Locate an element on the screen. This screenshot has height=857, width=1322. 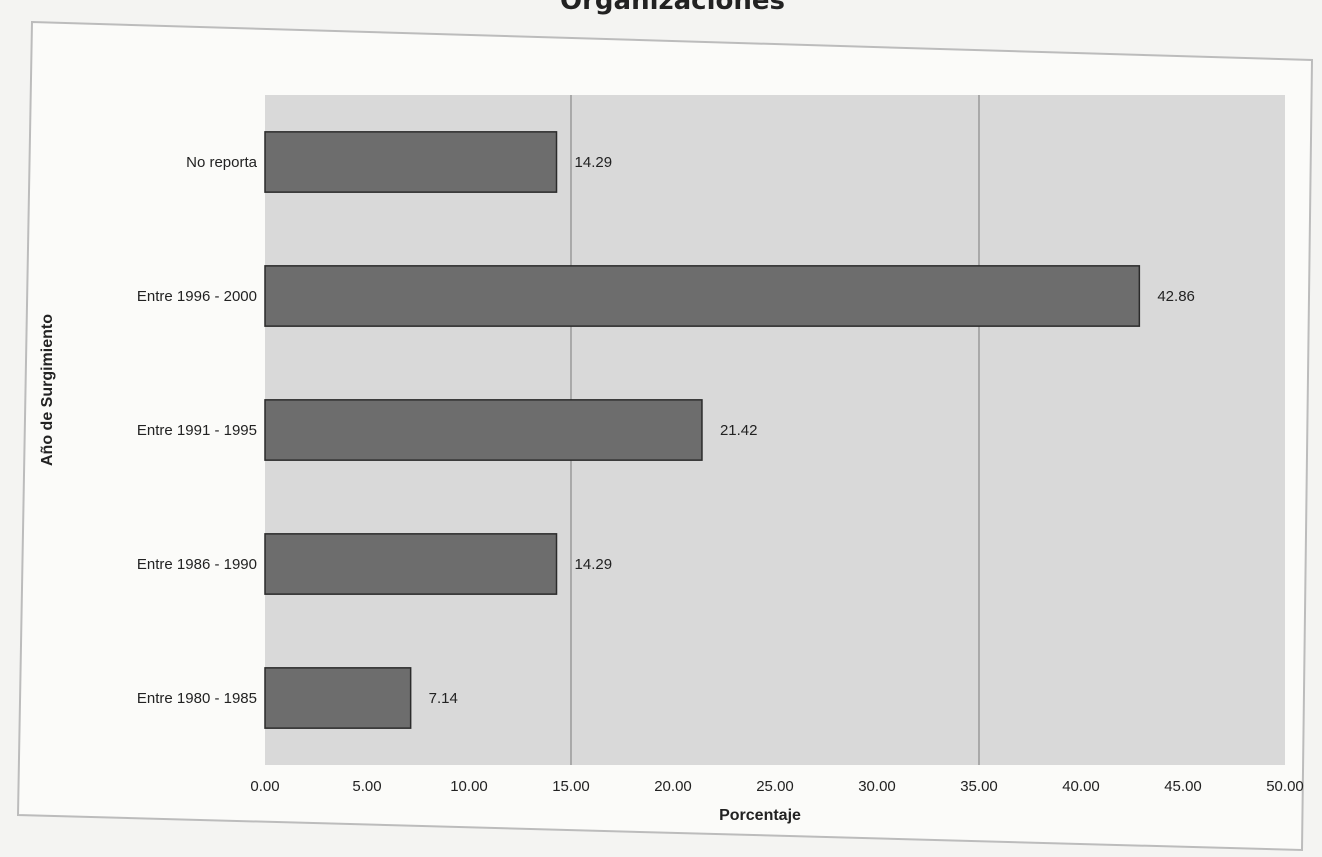
x-axis-label: Porcentaje is located at coordinates (760, 815).